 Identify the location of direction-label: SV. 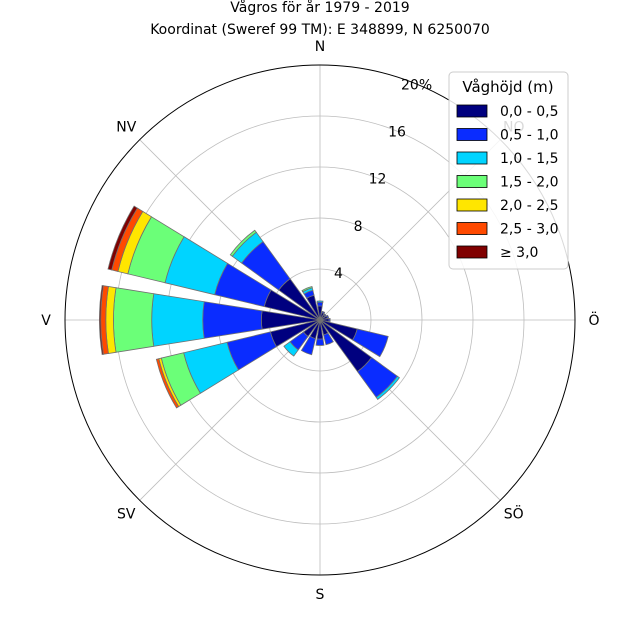
(126, 515).